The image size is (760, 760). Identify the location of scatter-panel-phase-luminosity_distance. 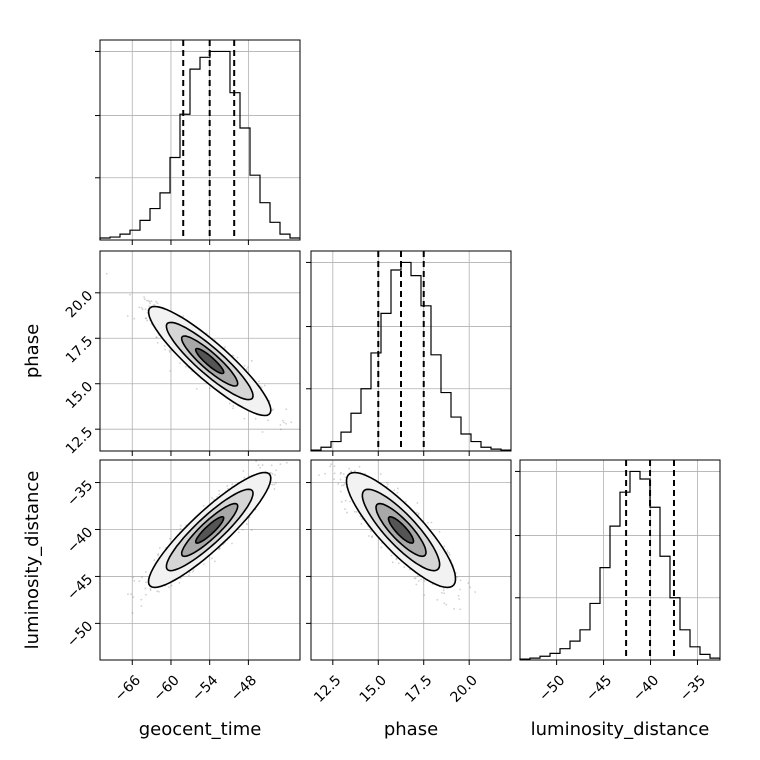
(411, 560).